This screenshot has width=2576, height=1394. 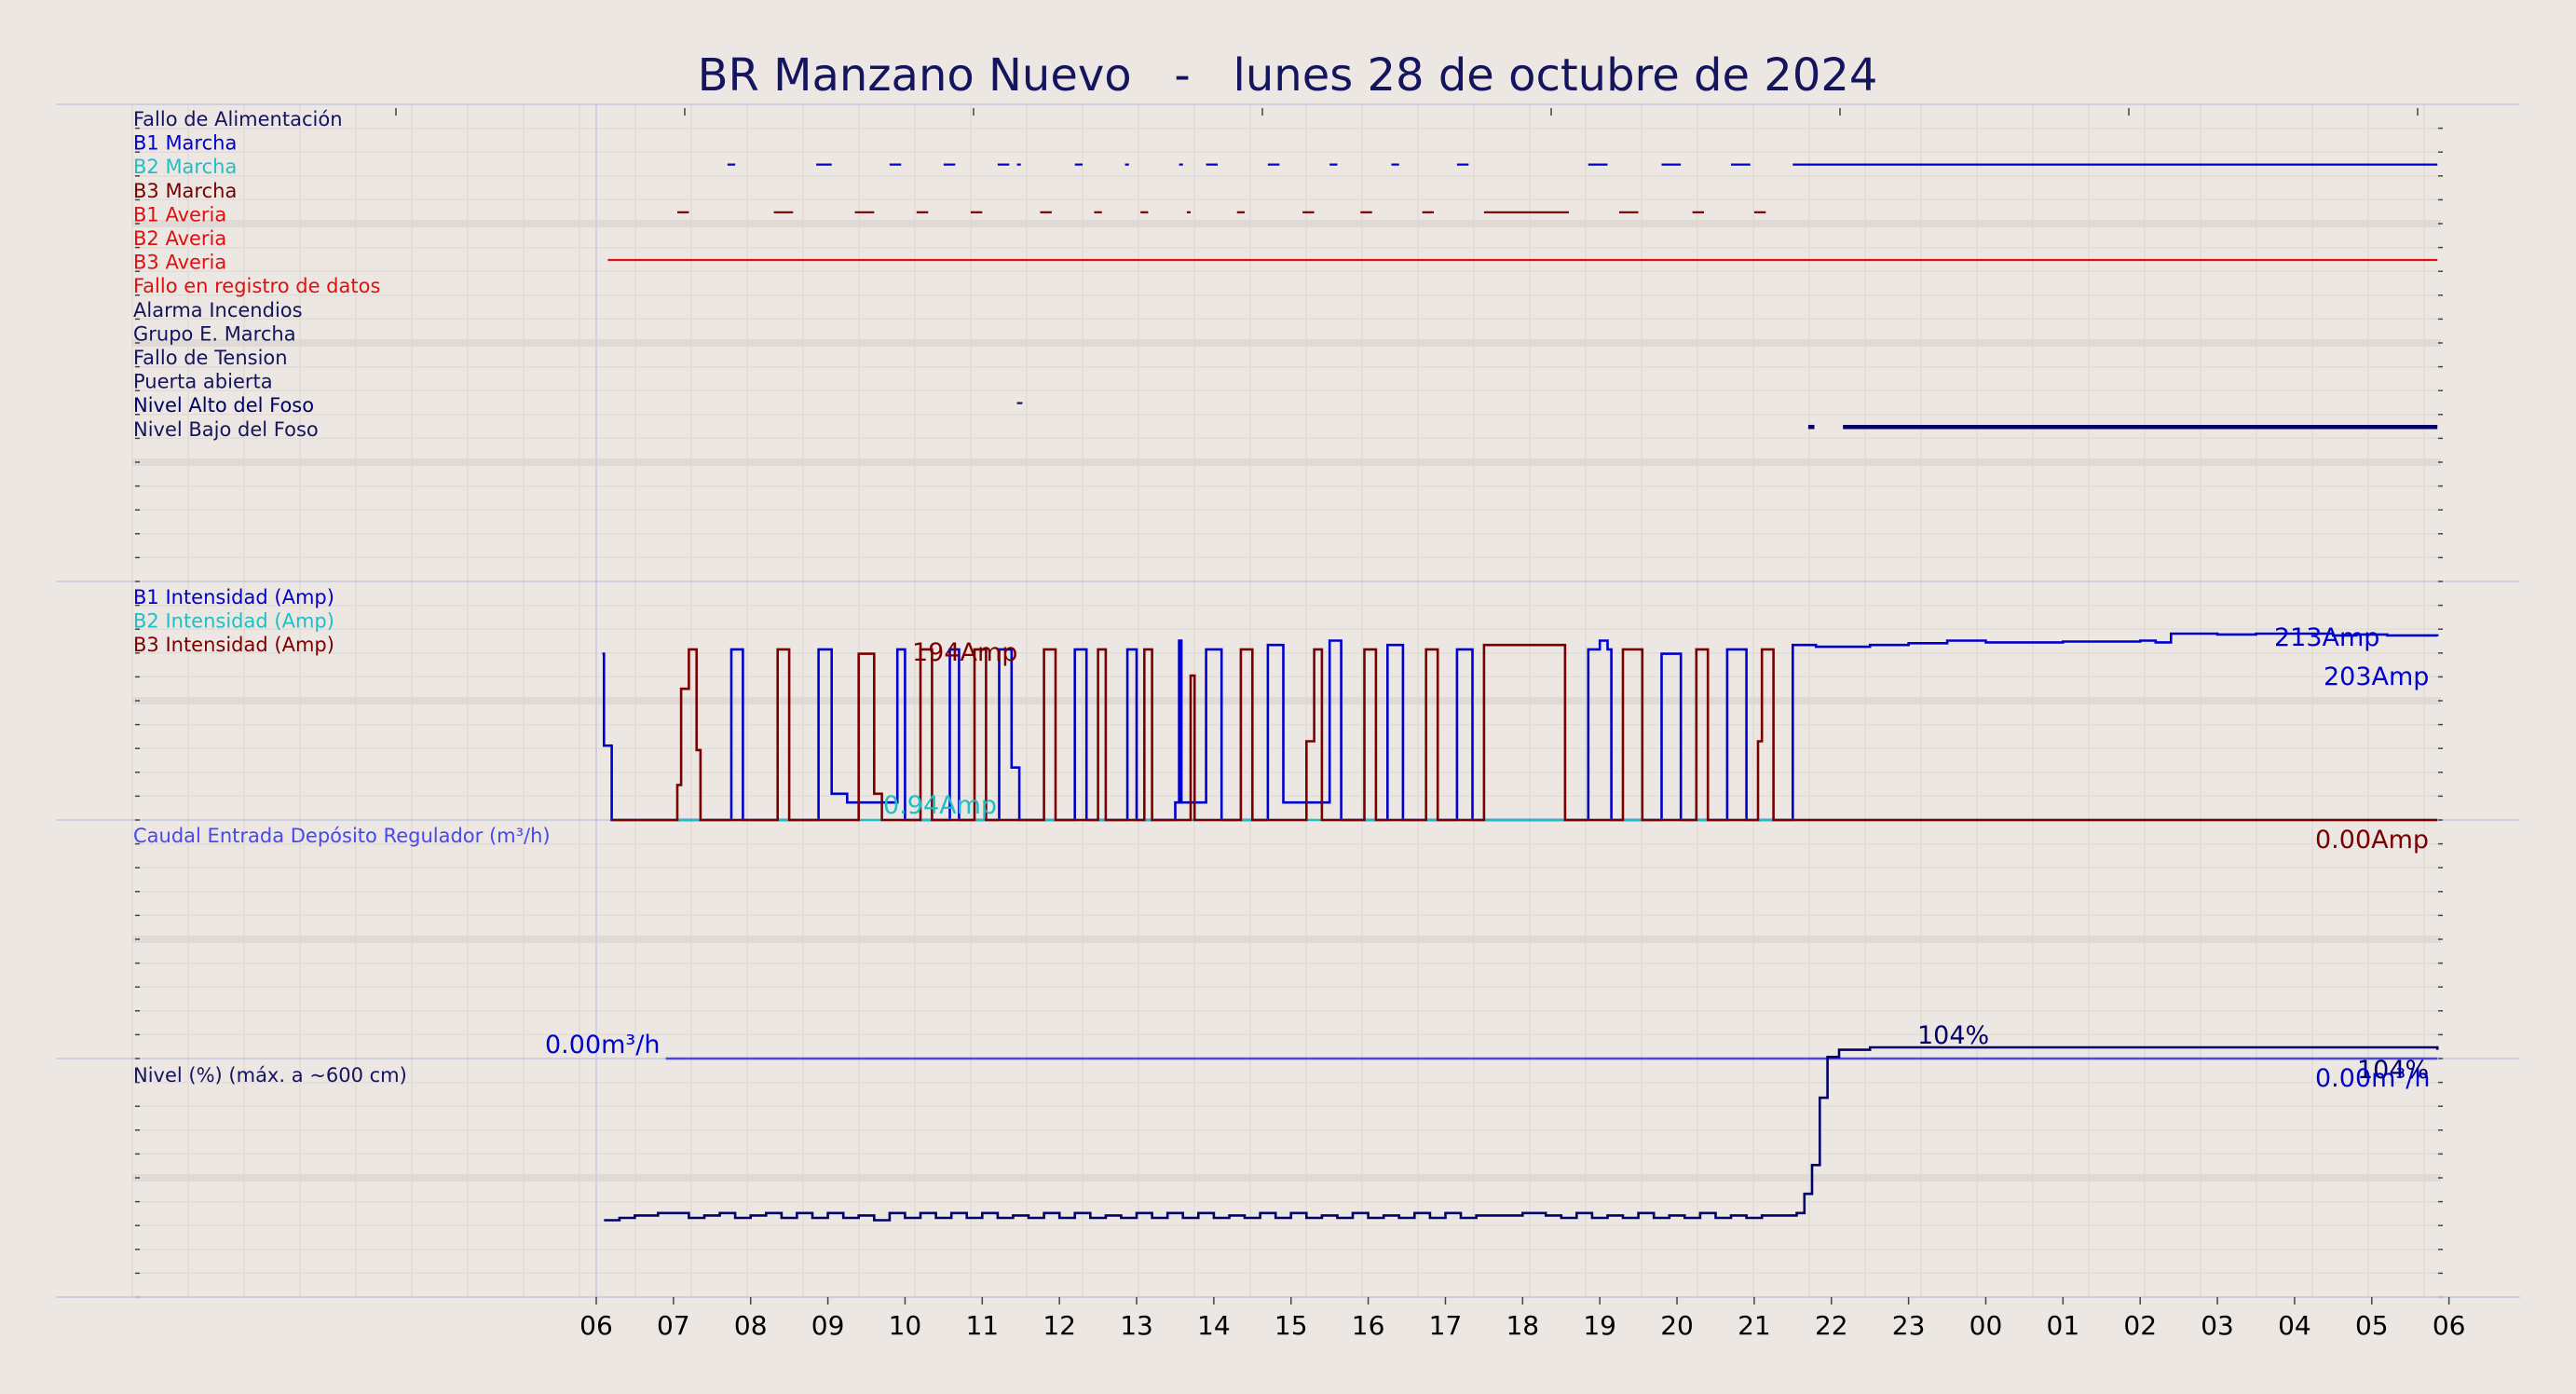 I want to click on x-tick-label: 22, so click(x=1831, y=1325).